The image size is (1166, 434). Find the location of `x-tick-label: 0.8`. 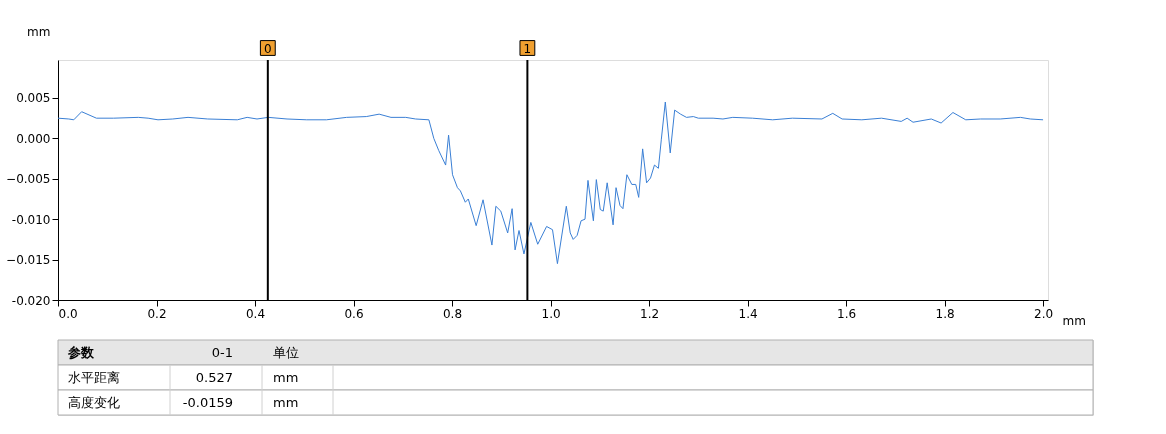

x-tick-label: 0.8 is located at coordinates (452, 313).